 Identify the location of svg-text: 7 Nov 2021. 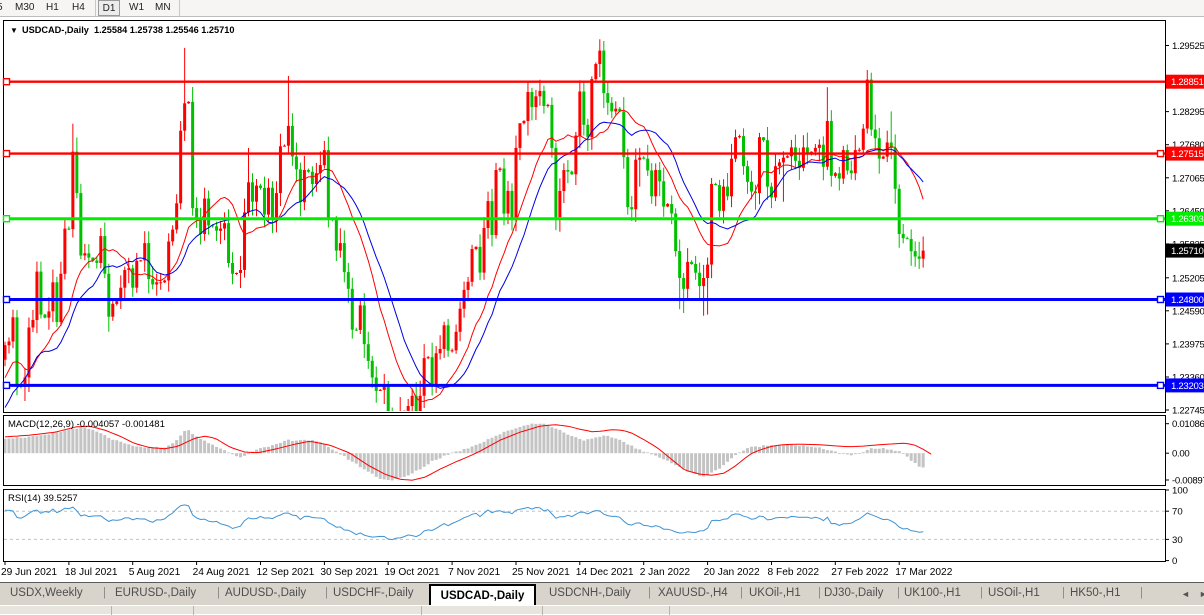
(474, 572).